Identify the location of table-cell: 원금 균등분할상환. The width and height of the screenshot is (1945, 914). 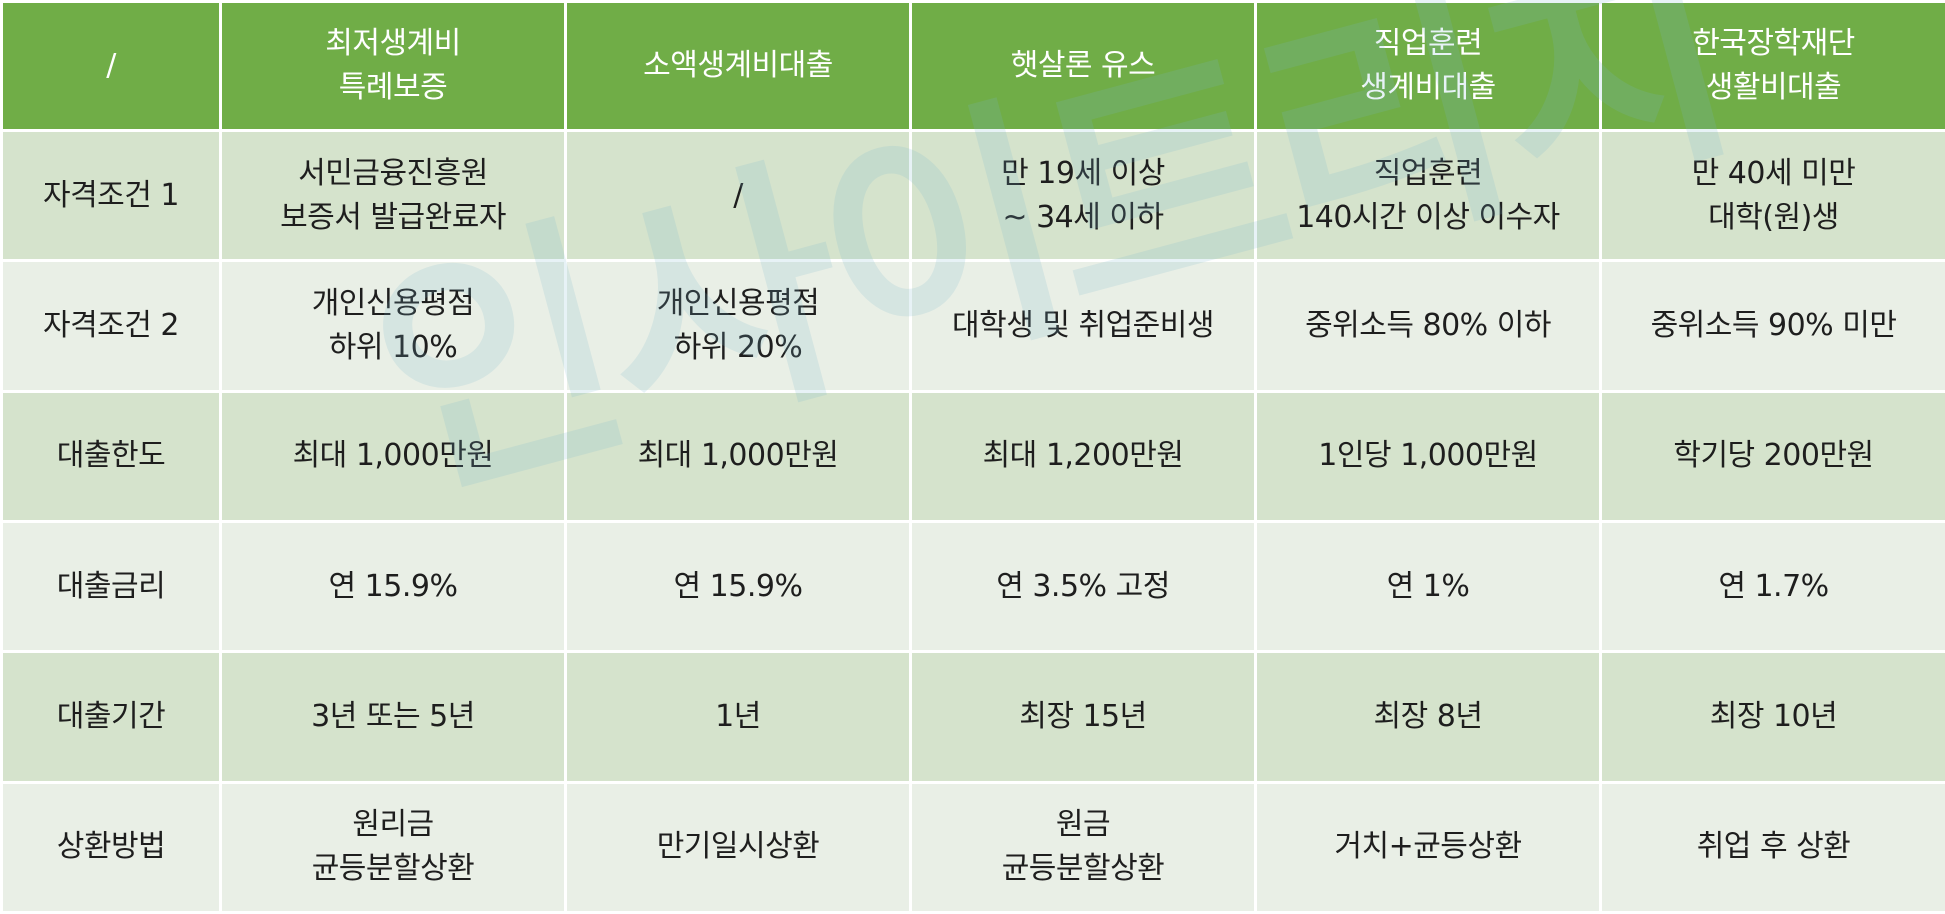
(1083, 847).